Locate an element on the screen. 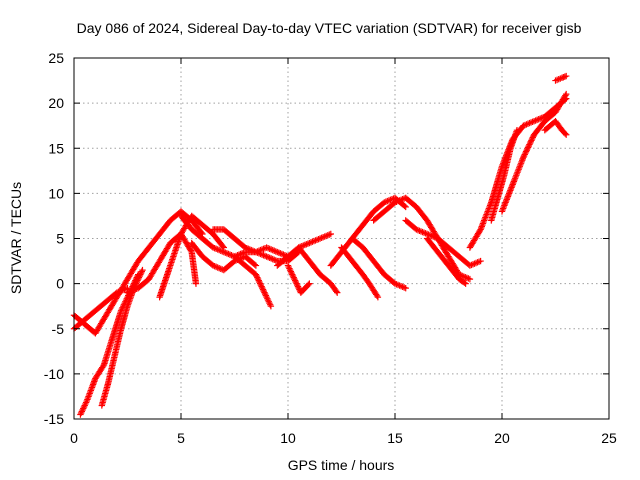 This screenshot has width=640, height=480. series-arc-n is located at coordinates (368, 231).